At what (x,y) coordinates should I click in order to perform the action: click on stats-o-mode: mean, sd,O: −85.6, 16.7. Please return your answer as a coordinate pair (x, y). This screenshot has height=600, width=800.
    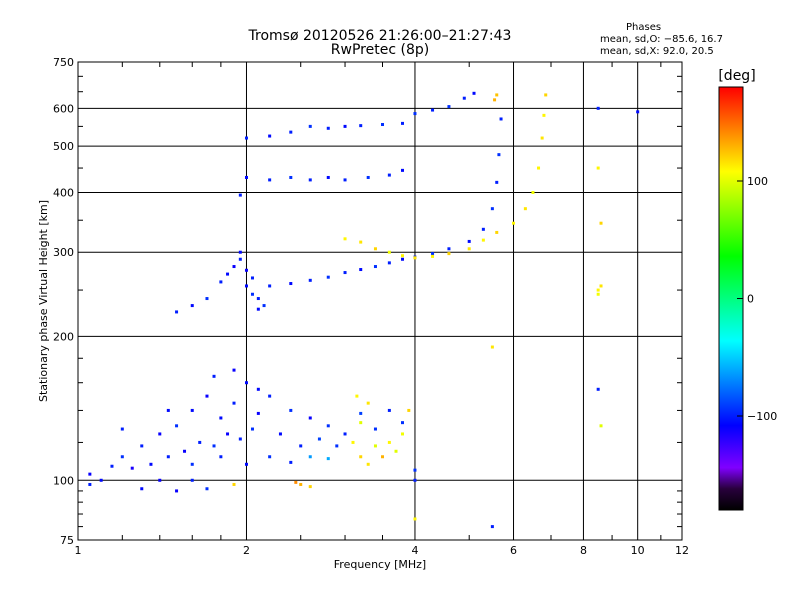
    Looking at the image, I should click on (661, 39).